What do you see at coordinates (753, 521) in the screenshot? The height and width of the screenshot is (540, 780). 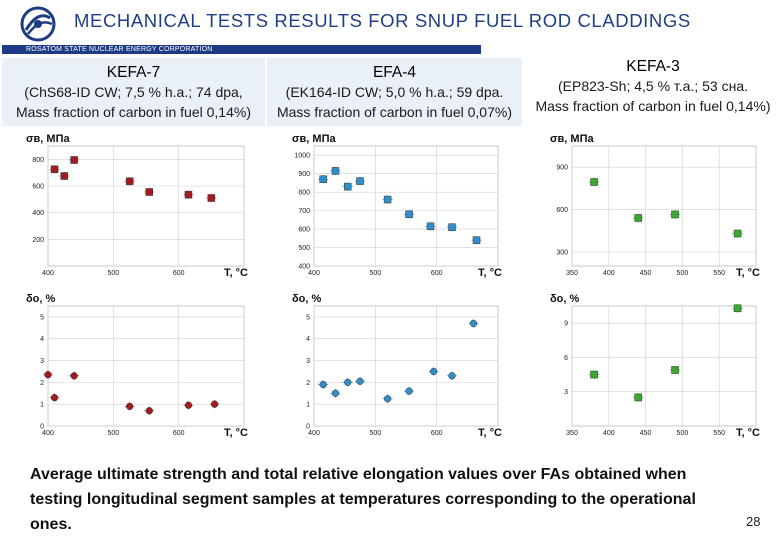 I see `page-number: 28` at bounding box center [753, 521].